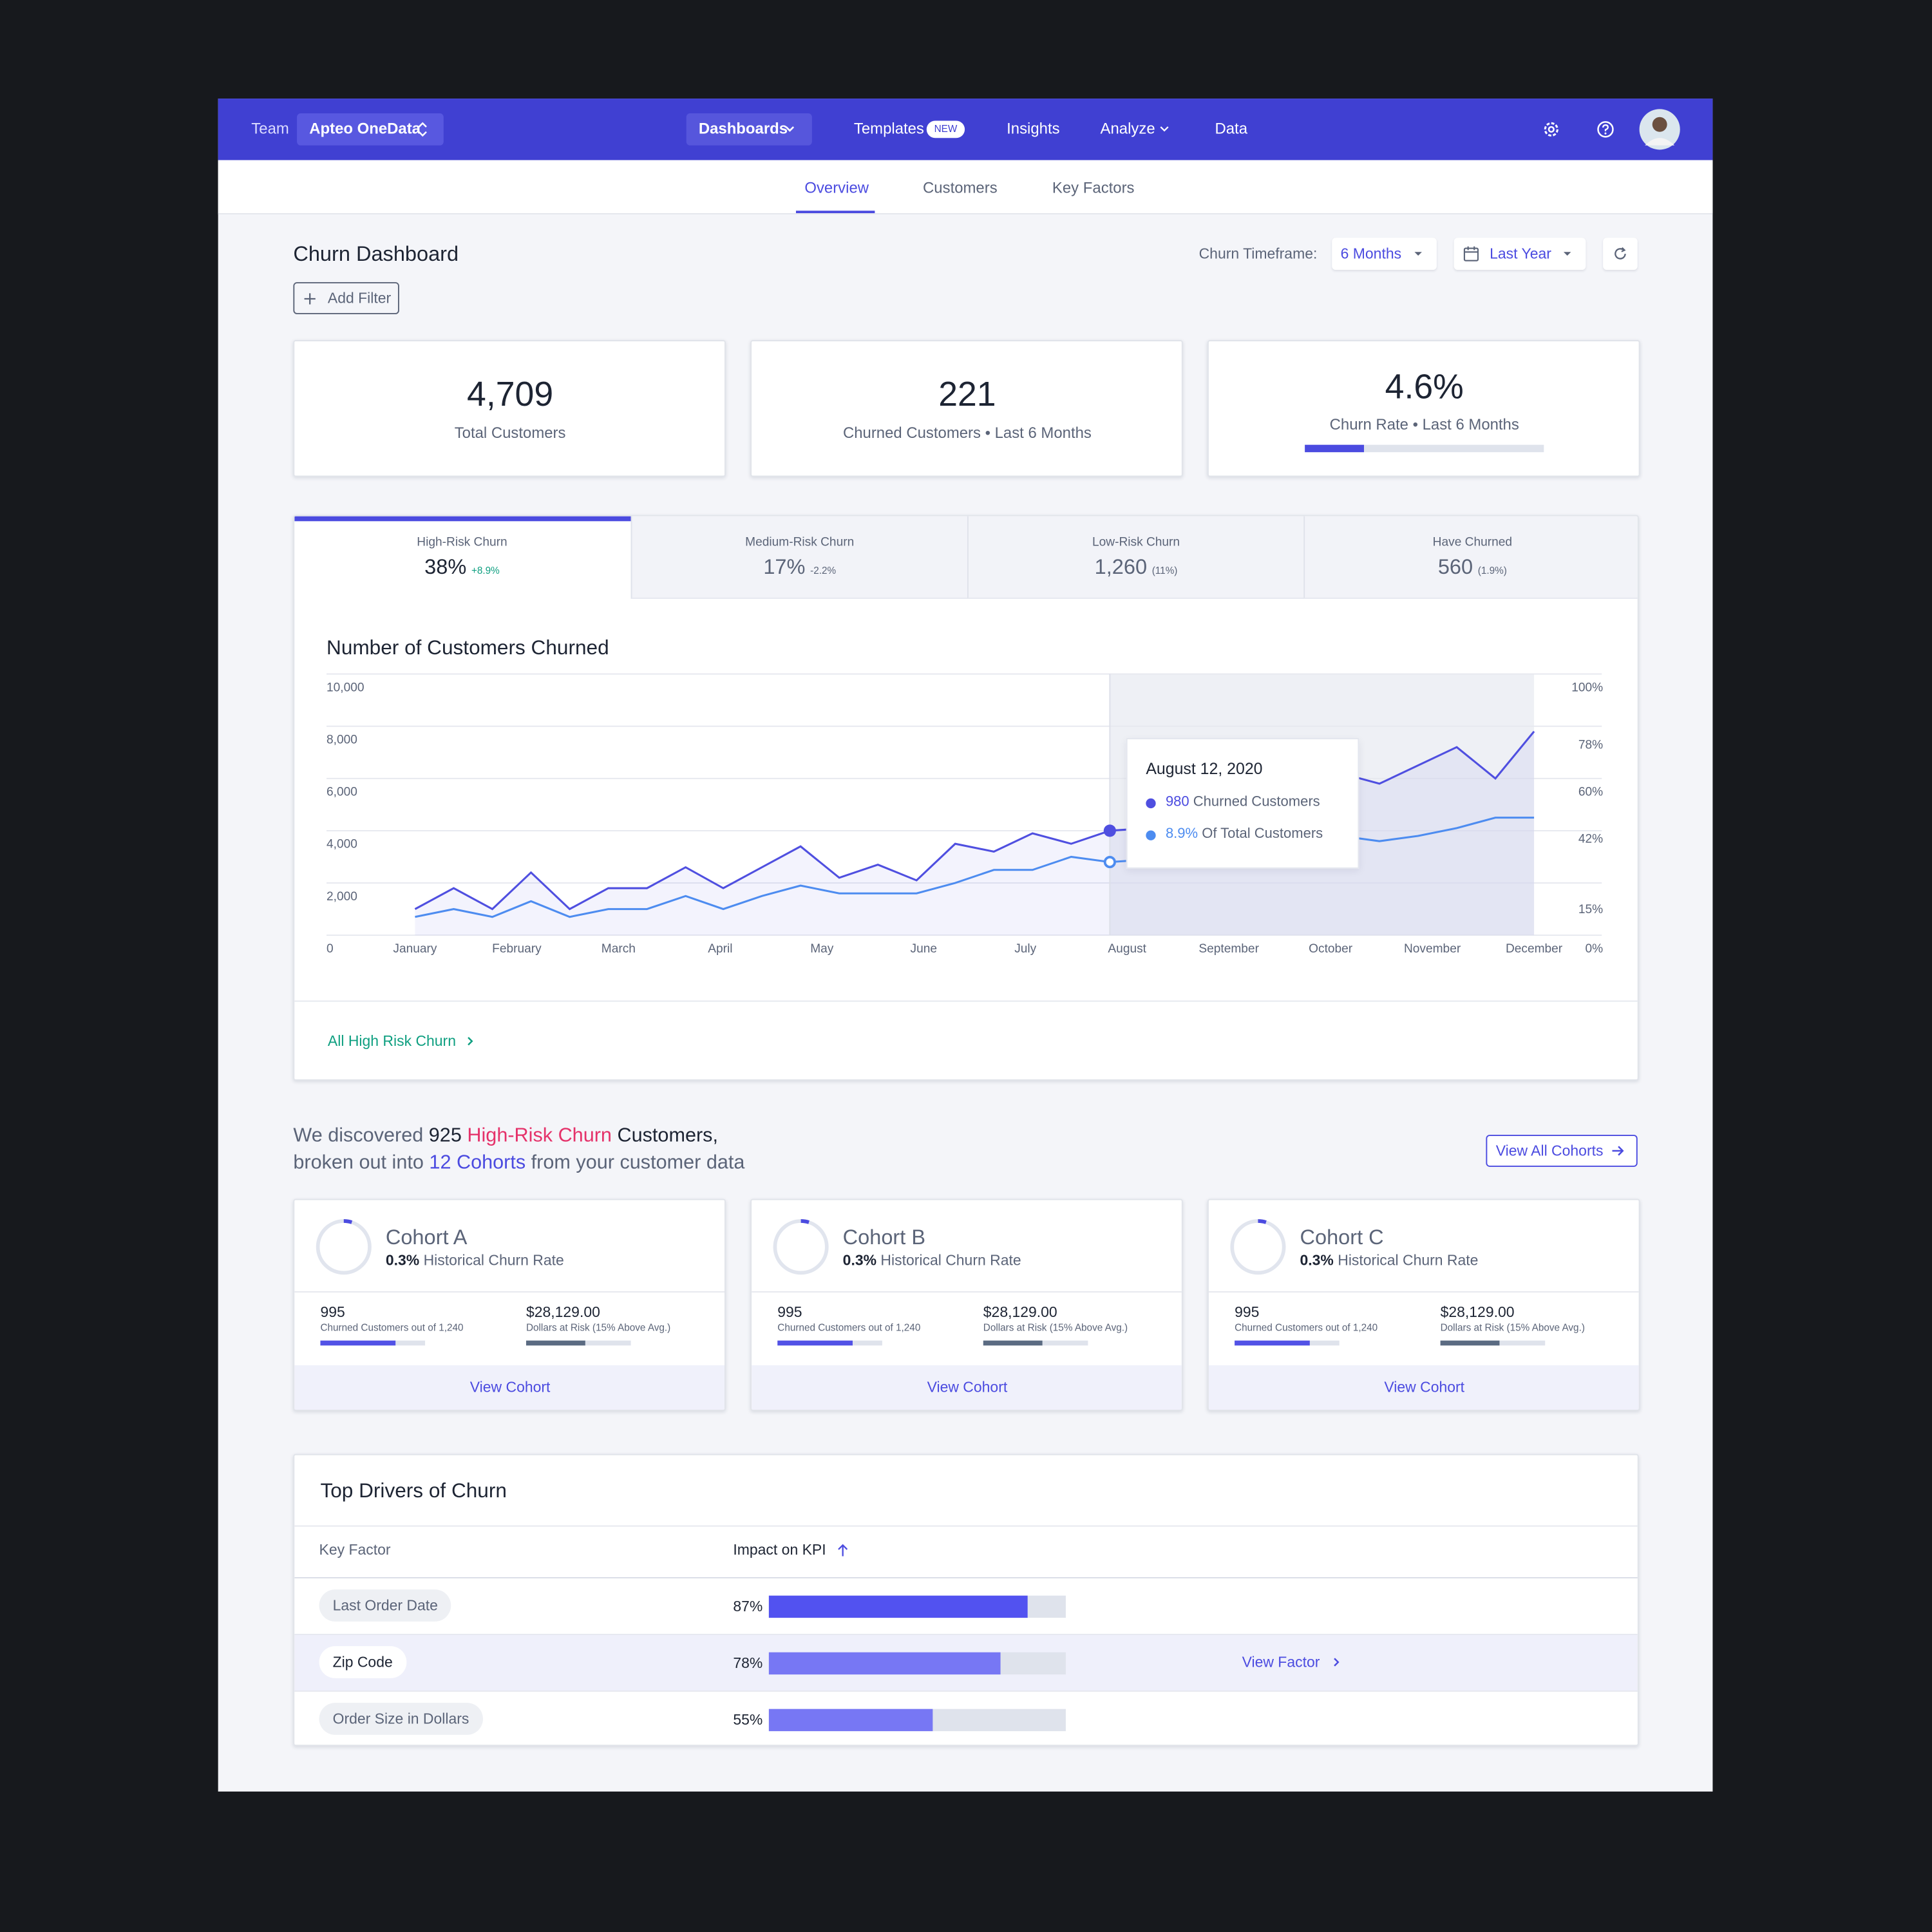 The width and height of the screenshot is (1932, 1932). What do you see at coordinates (358, 1163) in the screenshot?
I see `intro-text: broken out into` at bounding box center [358, 1163].